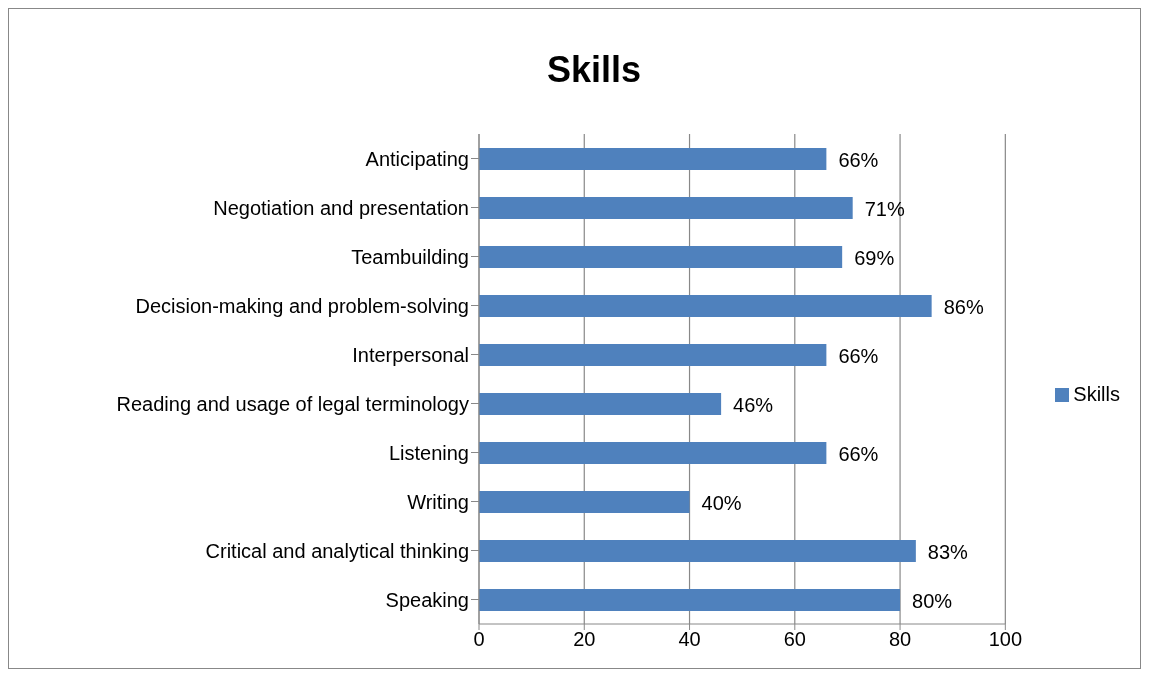 The height and width of the screenshot is (677, 1149). I want to click on x-tick-label: 100, so click(1005, 639).